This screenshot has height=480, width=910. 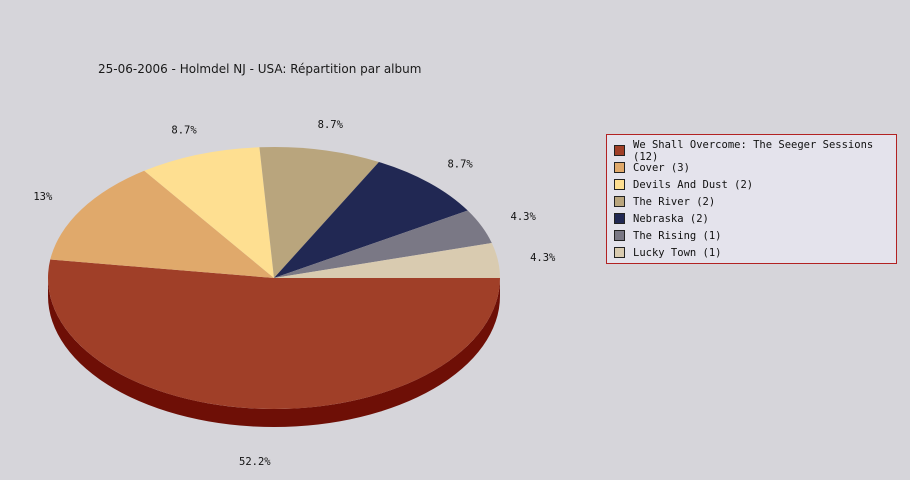 I want to click on pie-label-we-shall-overcome-the-seeger-sessions: 52.2%, so click(x=255, y=462).